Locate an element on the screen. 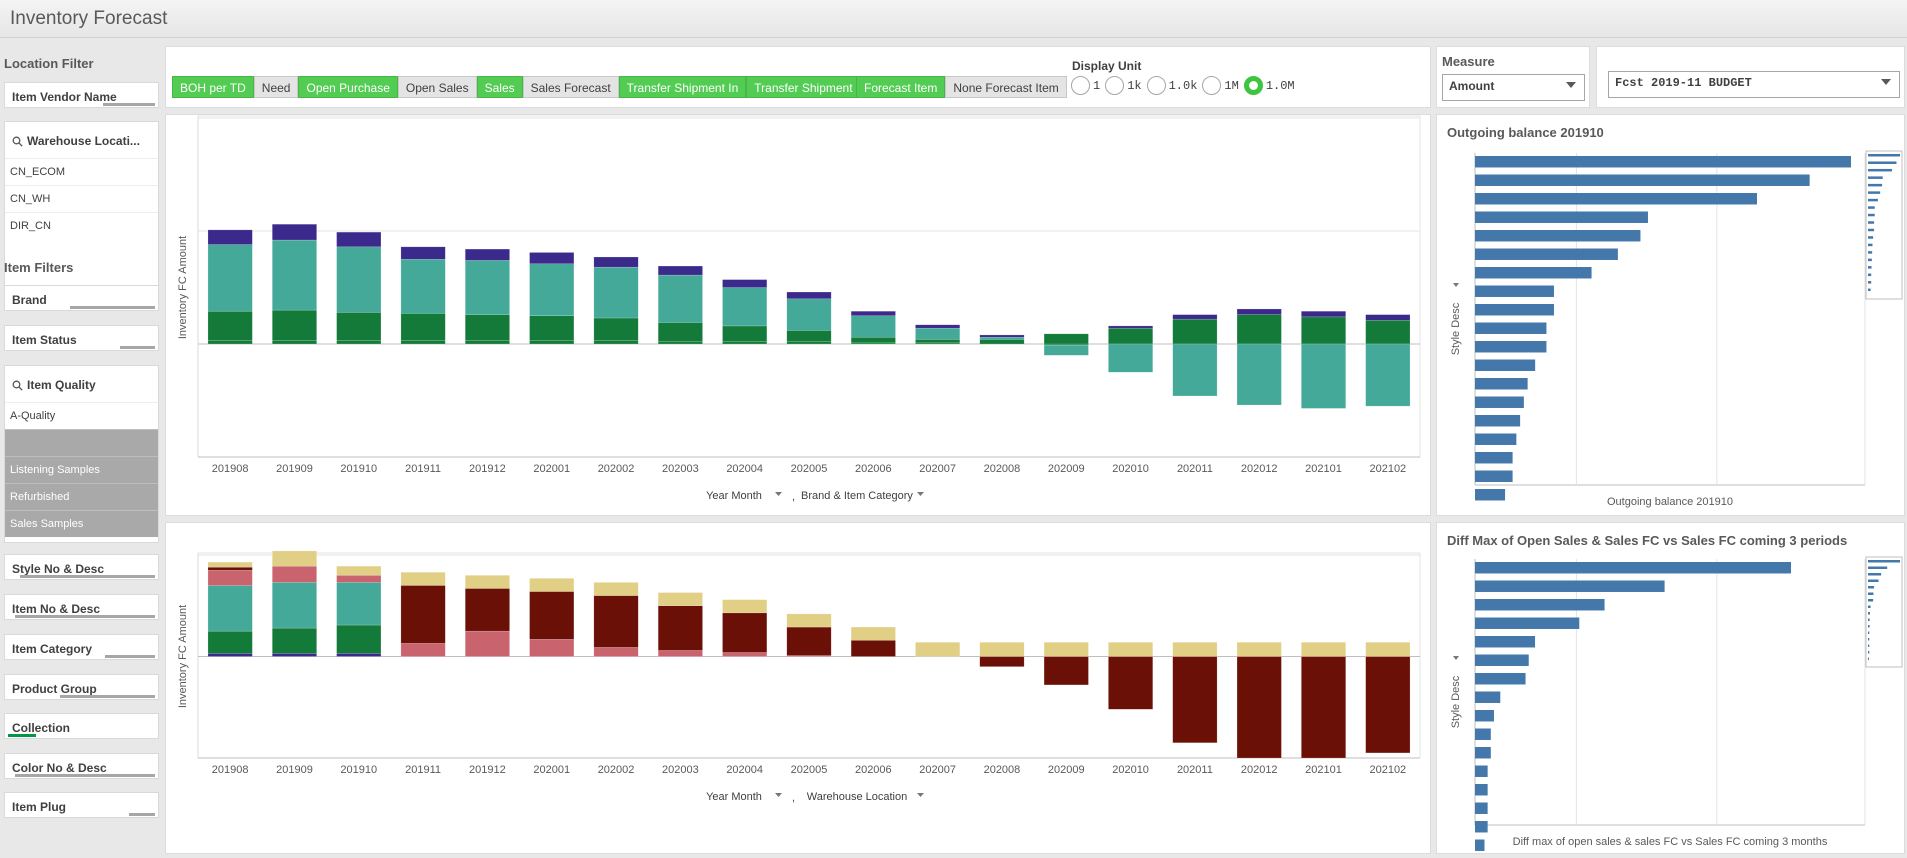 Image resolution: width=1907 pixels, height=858 pixels. forecast-button: Forecast Item is located at coordinates (901, 87).